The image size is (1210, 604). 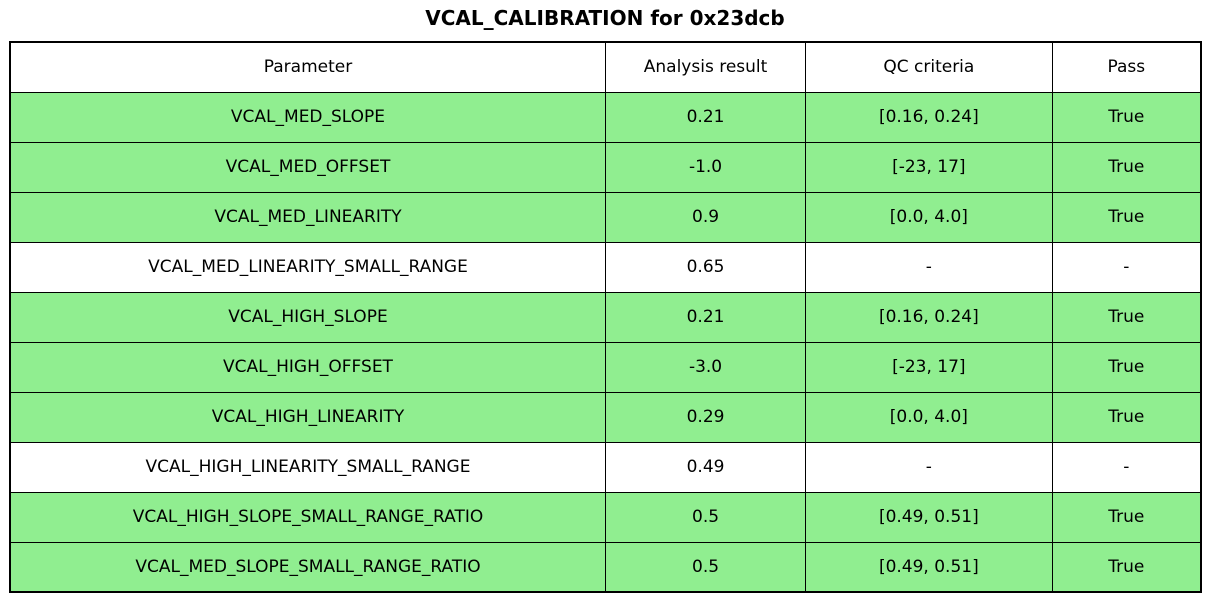 I want to click on parameter-cell: VCAL_HIGH_LINEARITY, so click(x=307, y=417).